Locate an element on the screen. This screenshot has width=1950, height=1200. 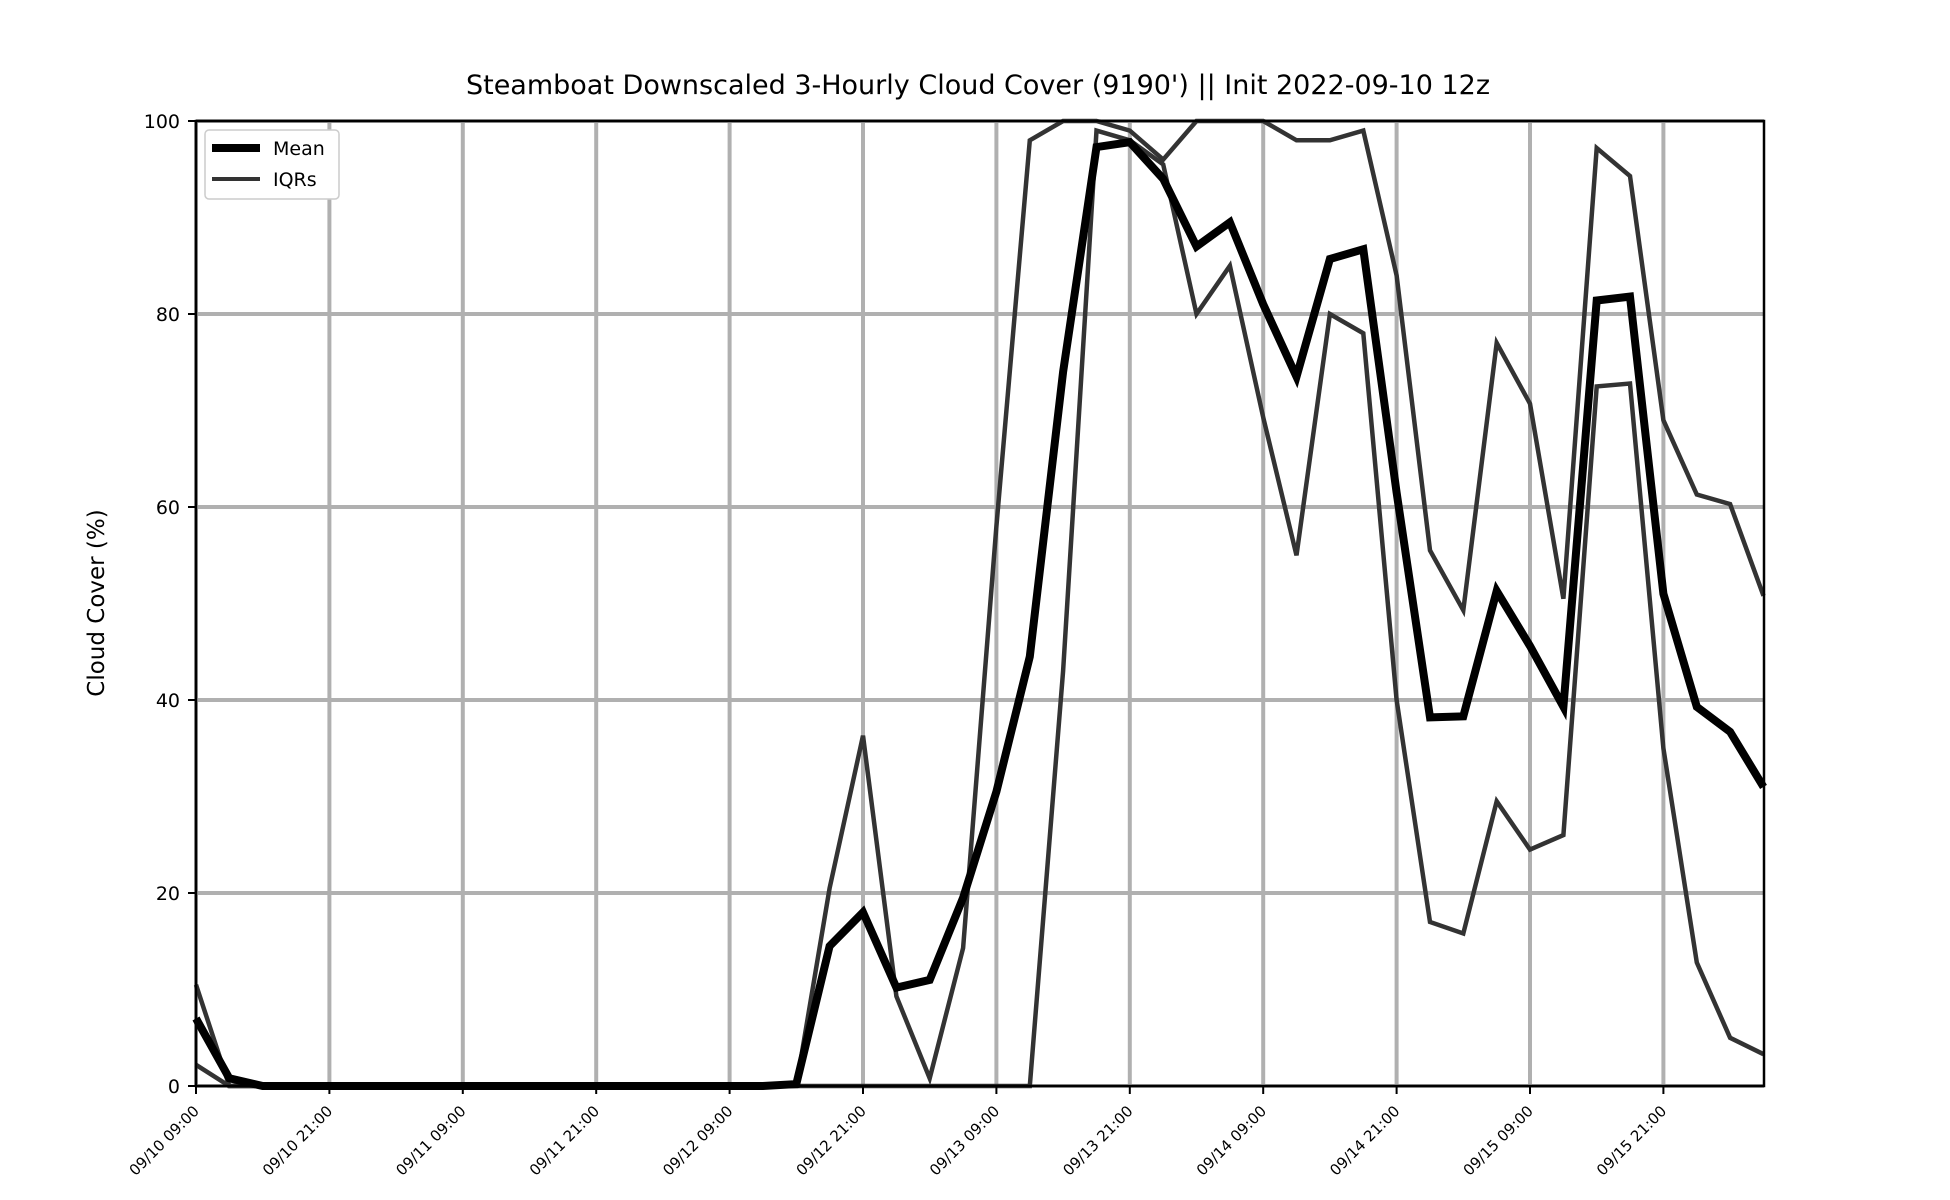
y-axis-label: Cloud Cover (%) is located at coordinates (97, 602).